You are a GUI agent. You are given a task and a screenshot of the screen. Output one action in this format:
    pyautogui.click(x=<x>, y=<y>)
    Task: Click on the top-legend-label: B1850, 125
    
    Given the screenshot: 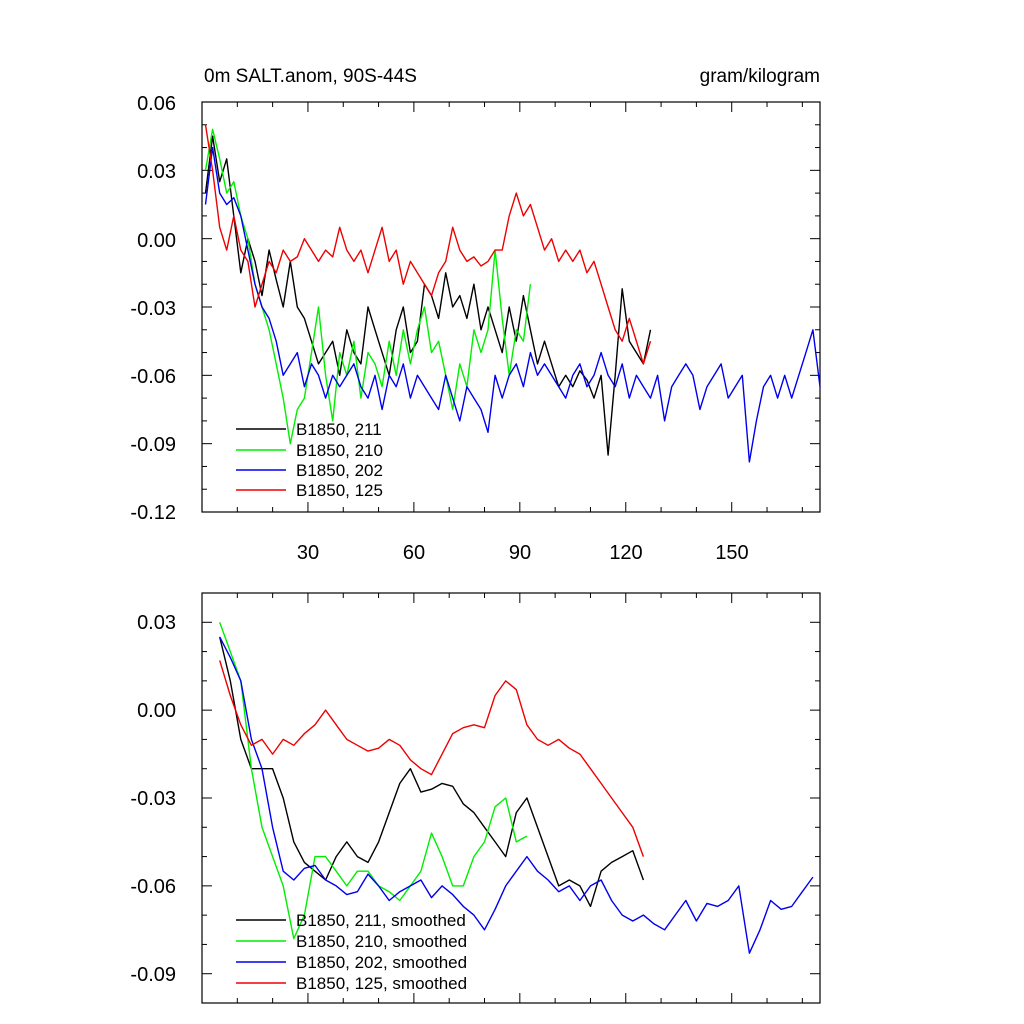 What is the action you would take?
    pyautogui.click(x=339, y=490)
    